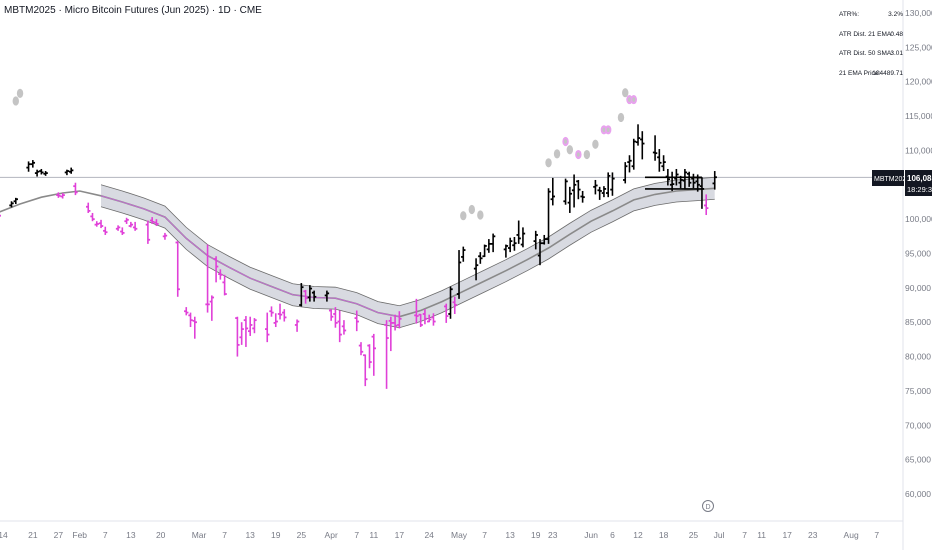 The image size is (932, 550). What do you see at coordinates (250, 256) in the screenshot?
I see `ema21-path-below` at bounding box center [250, 256].